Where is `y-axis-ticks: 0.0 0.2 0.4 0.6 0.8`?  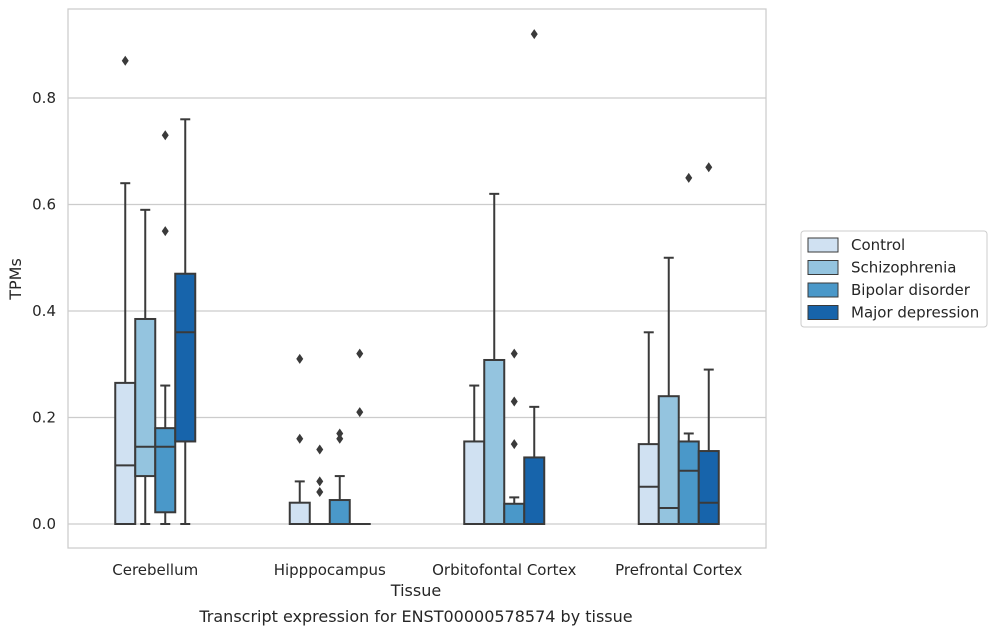 y-axis-ticks: 0.0 0.2 0.4 0.6 0.8 is located at coordinates (44, 311).